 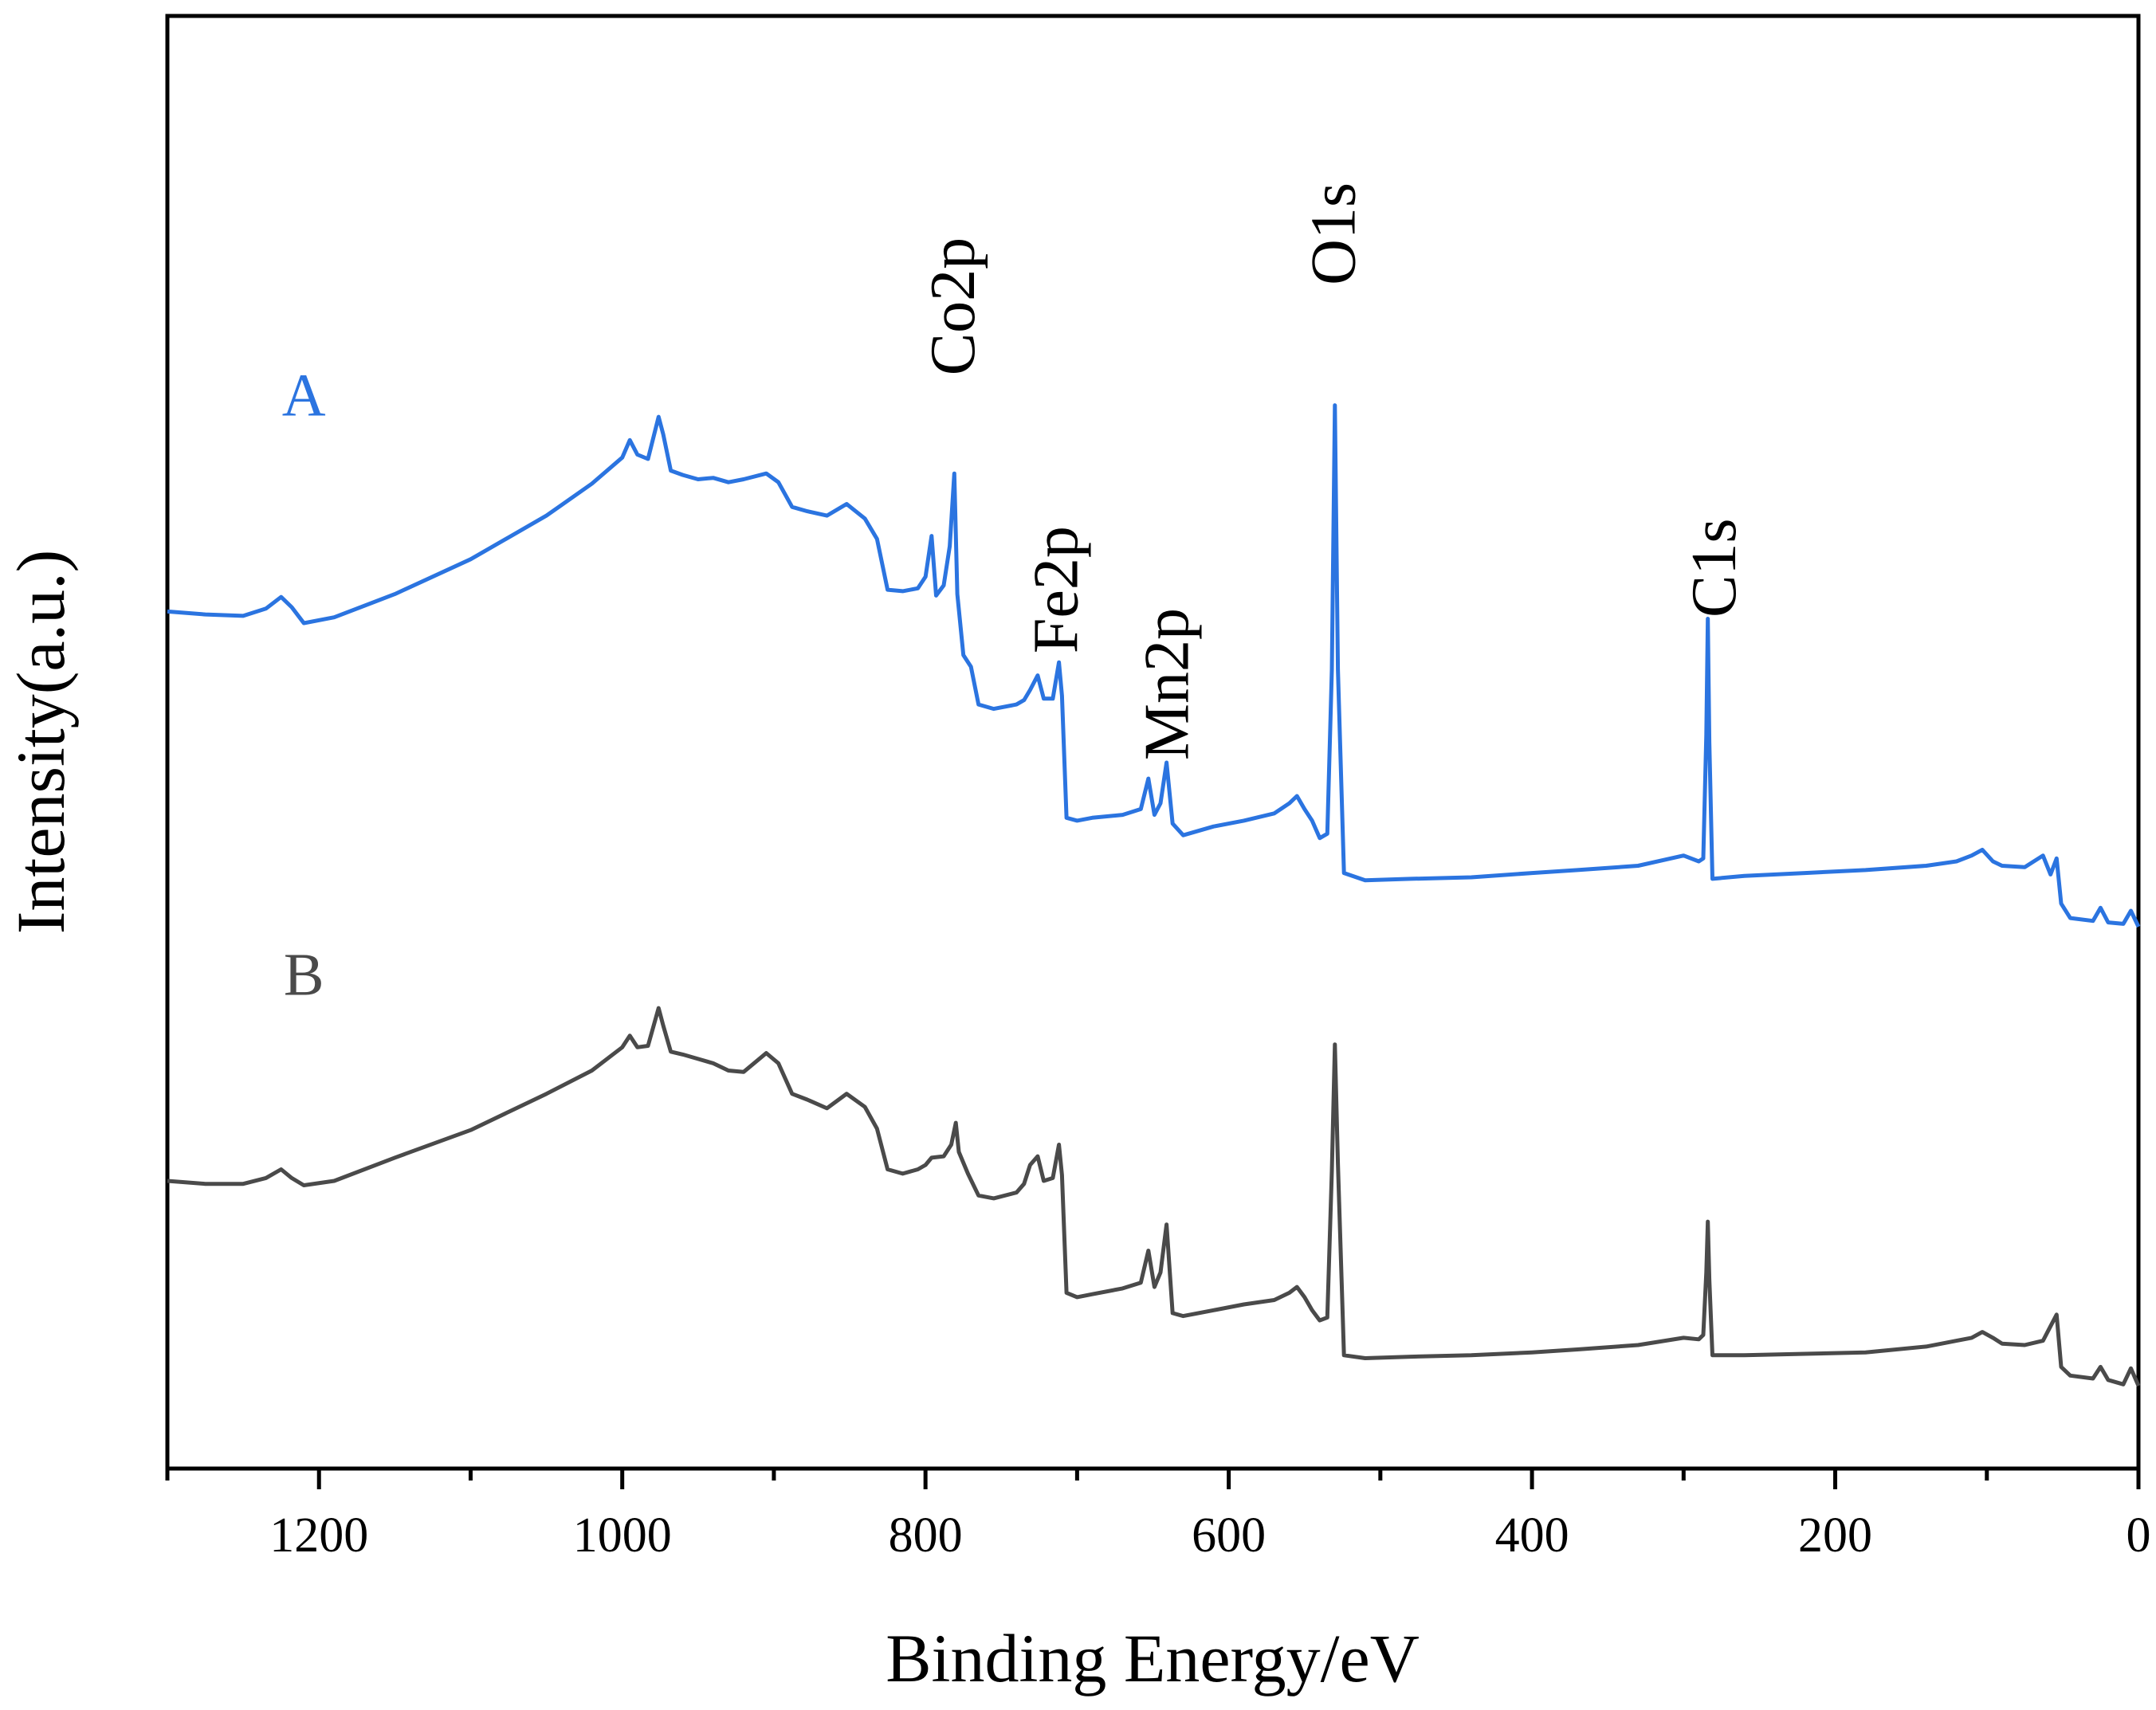 What do you see at coordinates (1056, 589) in the screenshot?
I see `peak-label-fe2p: Fe2p` at bounding box center [1056, 589].